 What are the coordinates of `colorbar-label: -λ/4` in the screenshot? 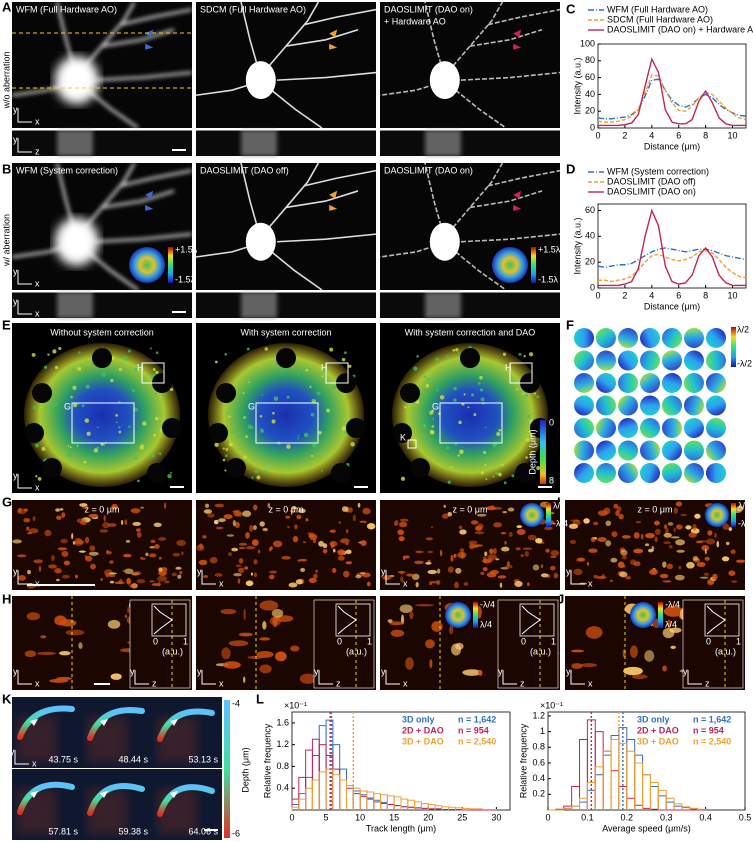 It's located at (487, 604).